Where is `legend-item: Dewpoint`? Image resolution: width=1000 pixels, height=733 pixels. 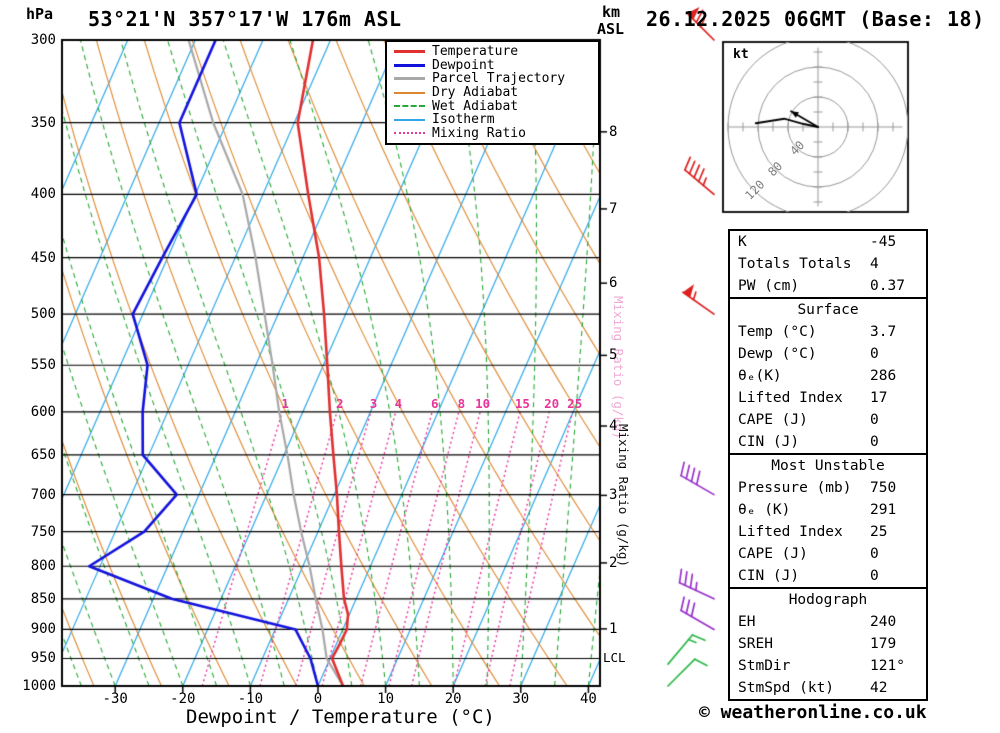
legend-item: Dewpoint is located at coordinates (492, 66).